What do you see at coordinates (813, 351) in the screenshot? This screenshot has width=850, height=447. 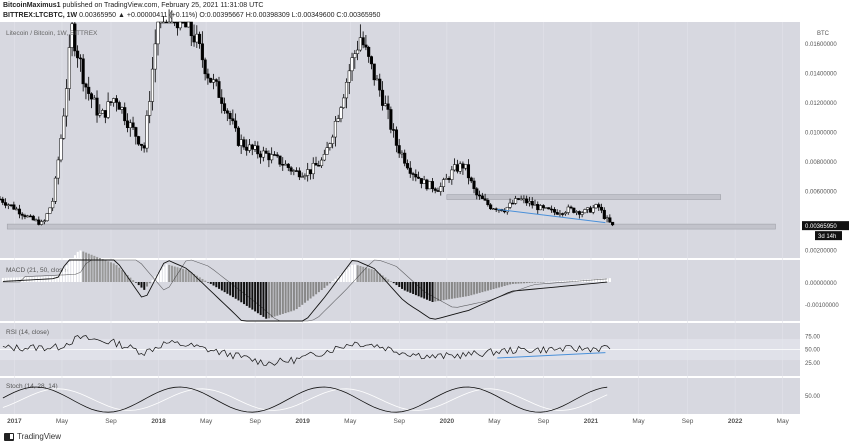 I see `rsi-tick-label: 50.00` at bounding box center [813, 351].